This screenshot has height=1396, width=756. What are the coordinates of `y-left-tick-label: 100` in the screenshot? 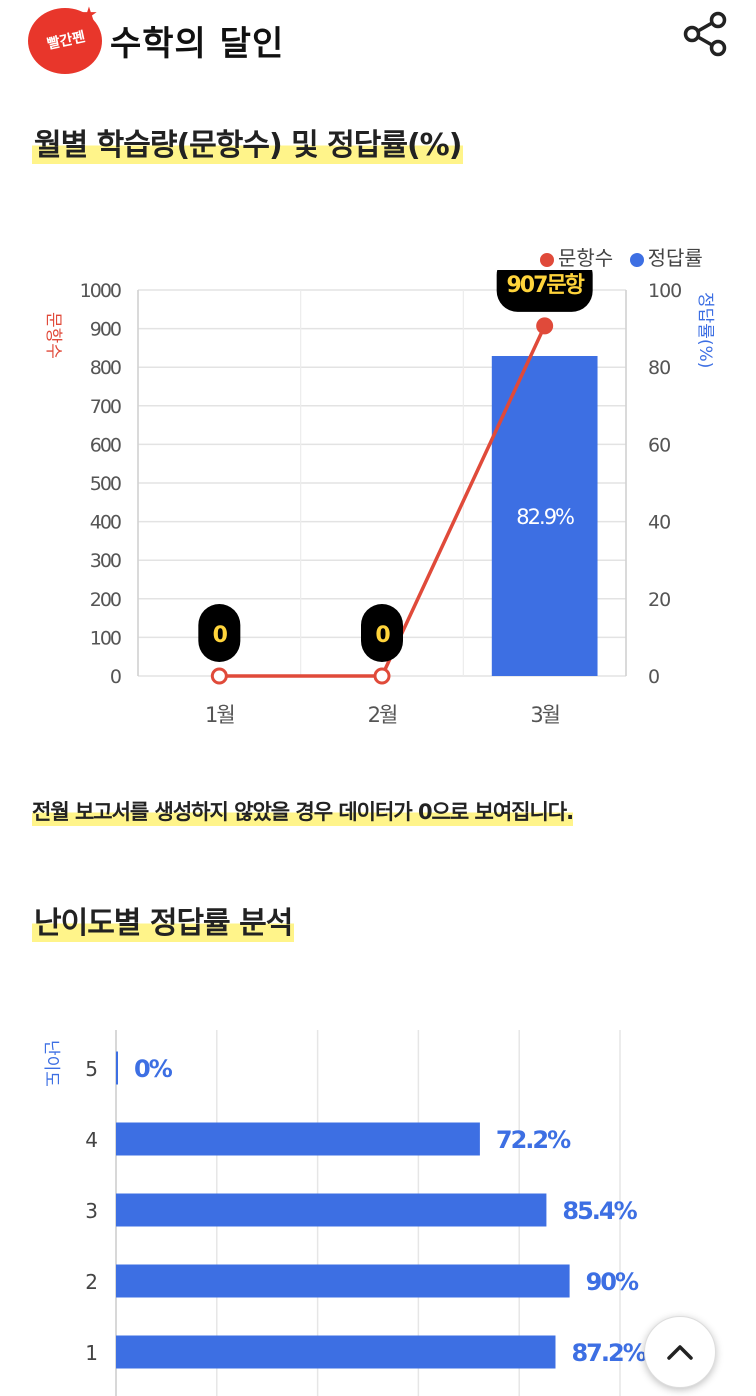 It's located at (105, 638).